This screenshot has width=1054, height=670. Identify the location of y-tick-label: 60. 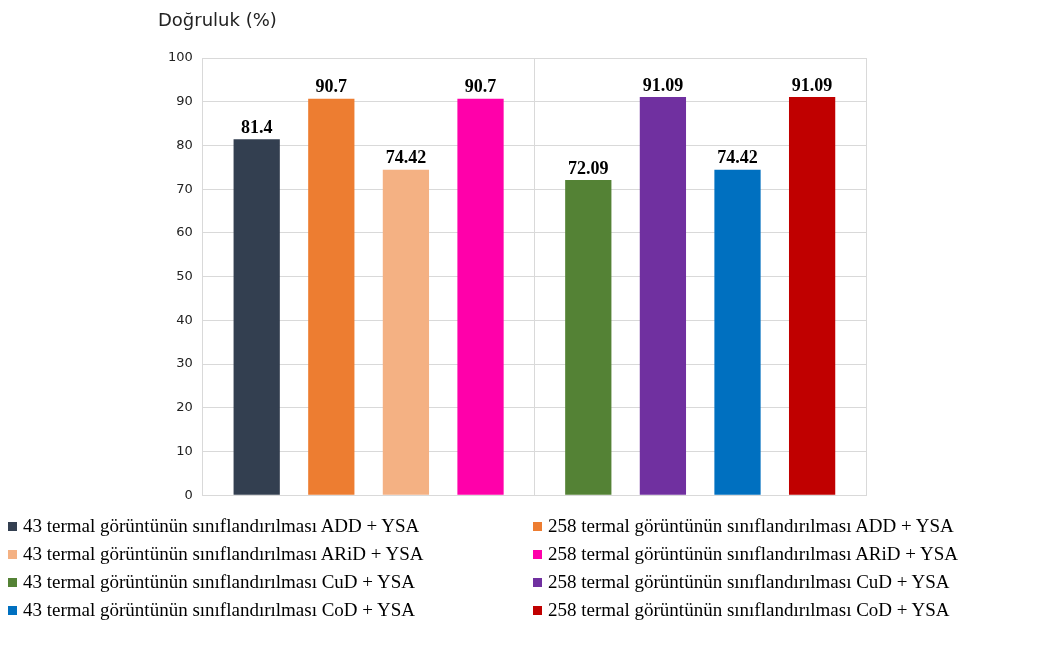
(184, 232).